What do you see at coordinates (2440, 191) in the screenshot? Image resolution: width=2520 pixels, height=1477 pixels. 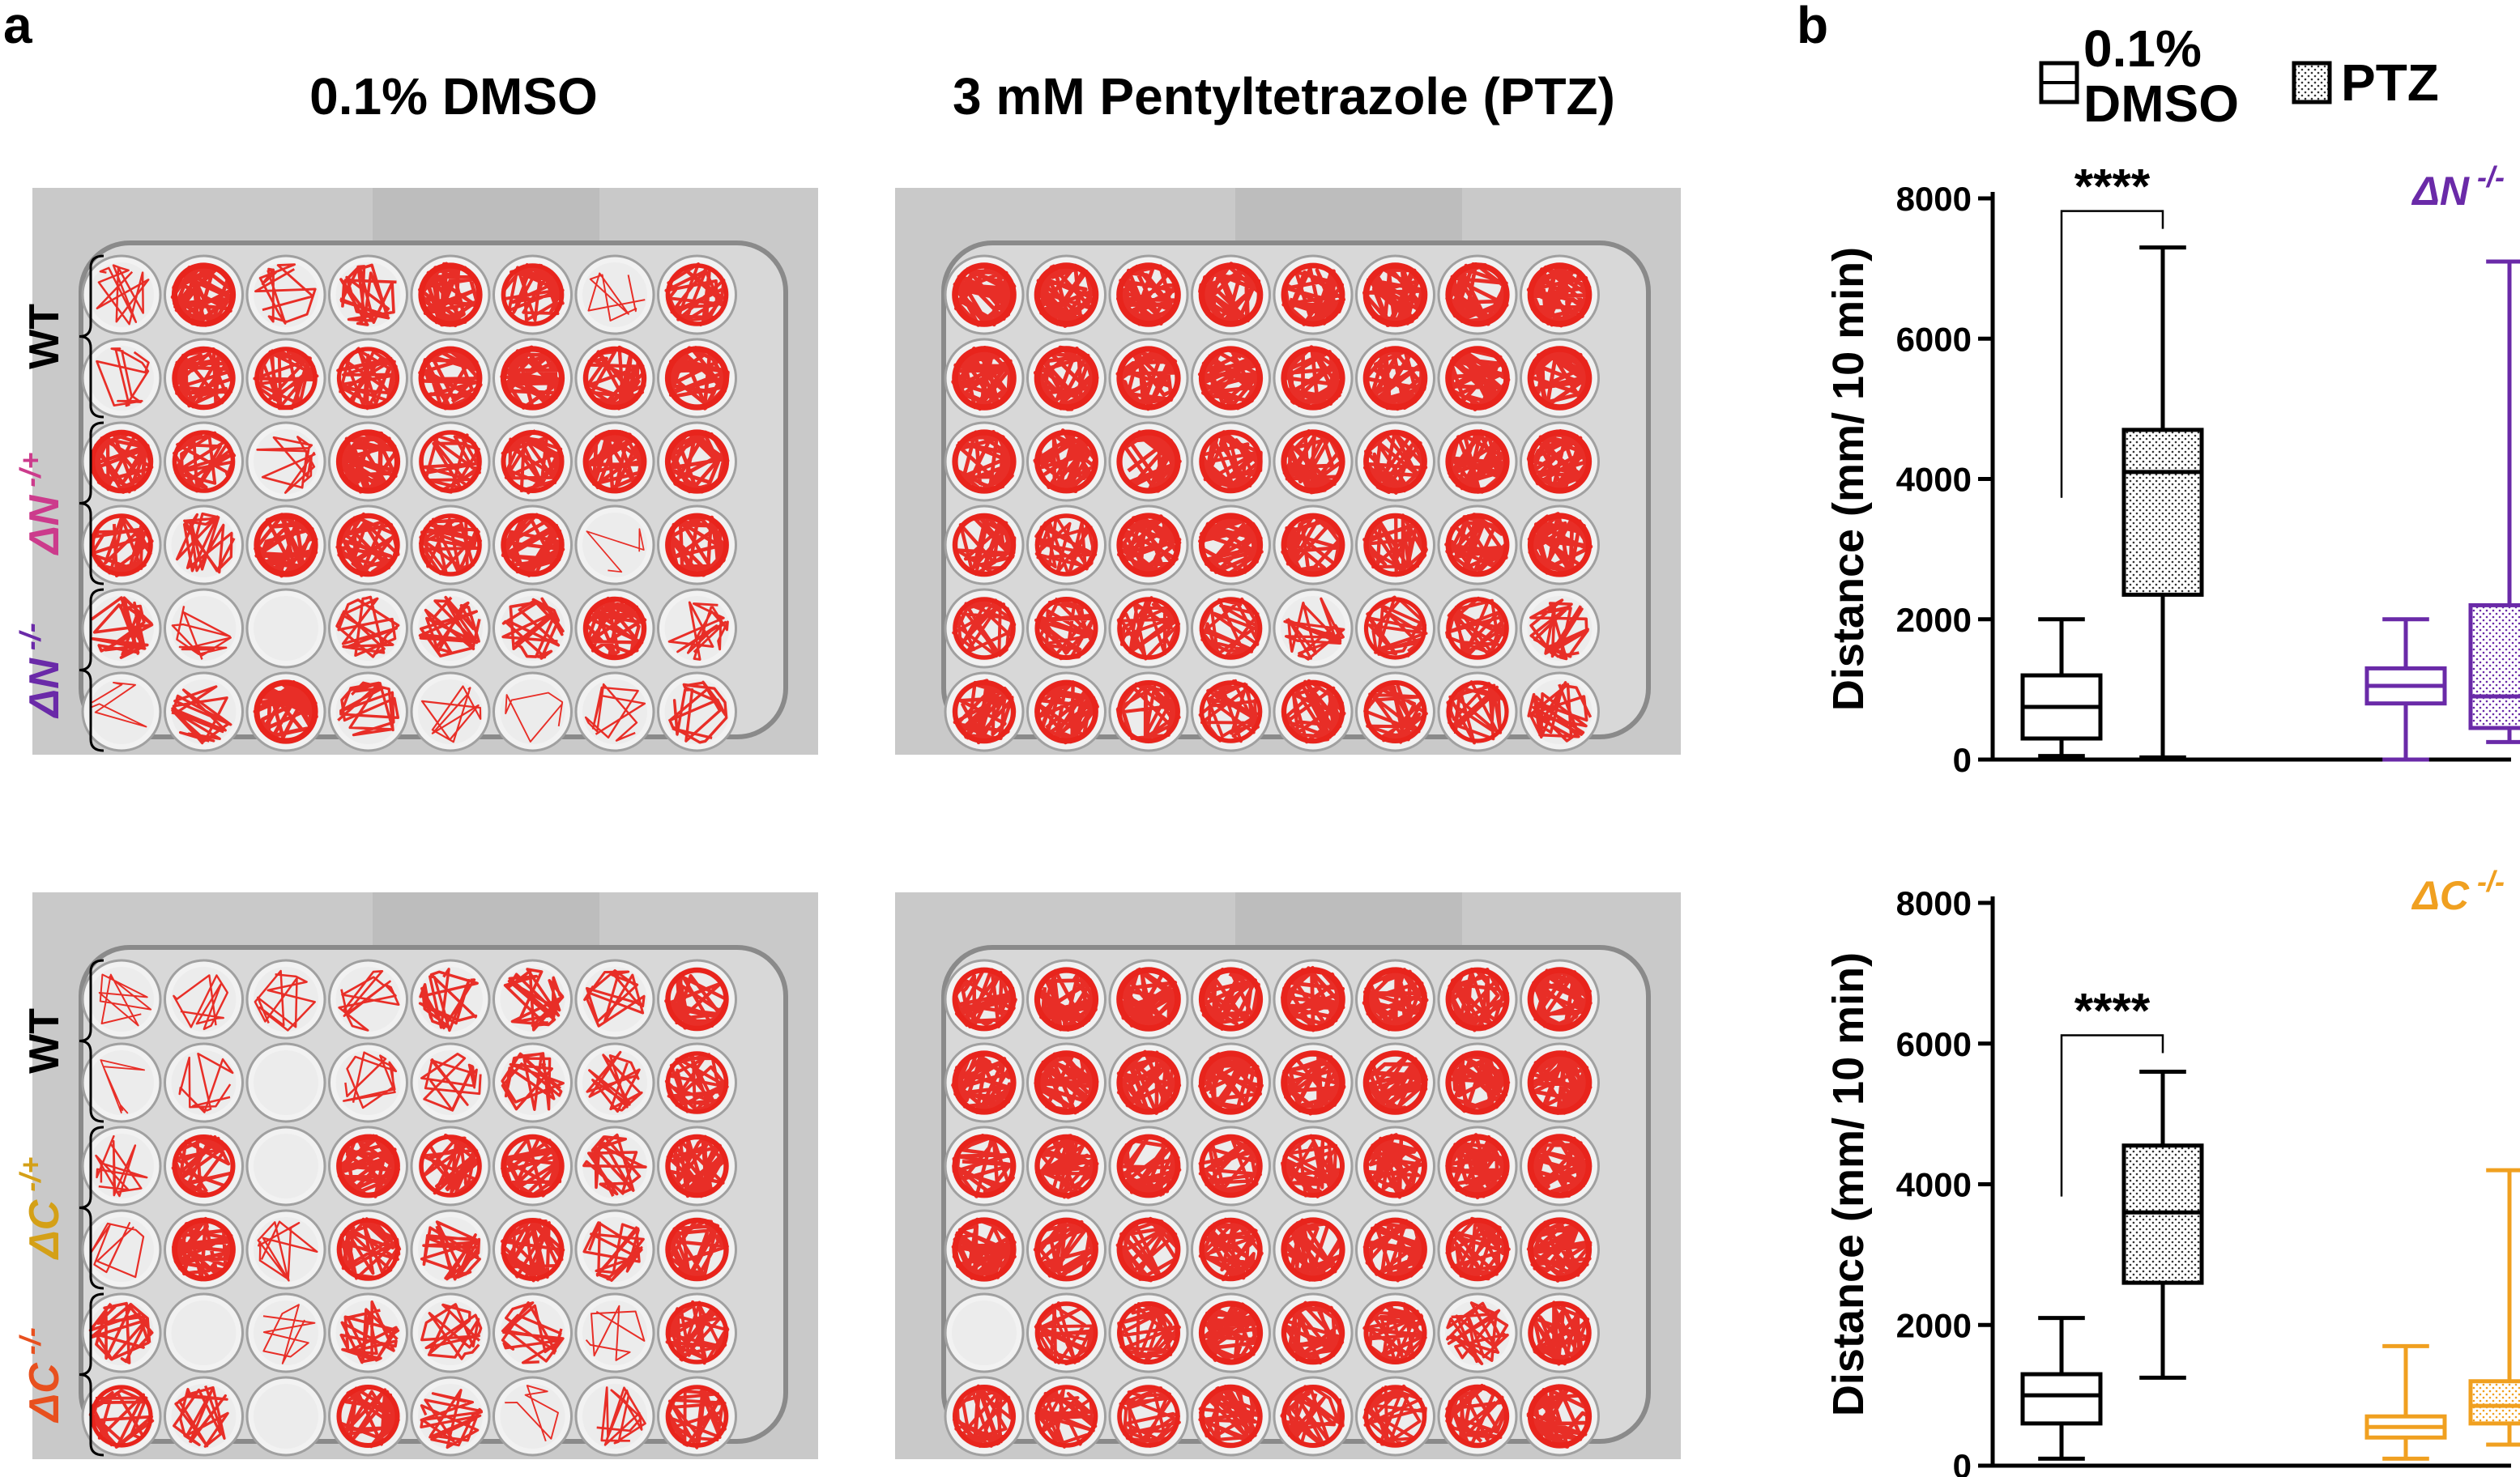 I see `genotype-label-text: ΔN` at bounding box center [2440, 191].